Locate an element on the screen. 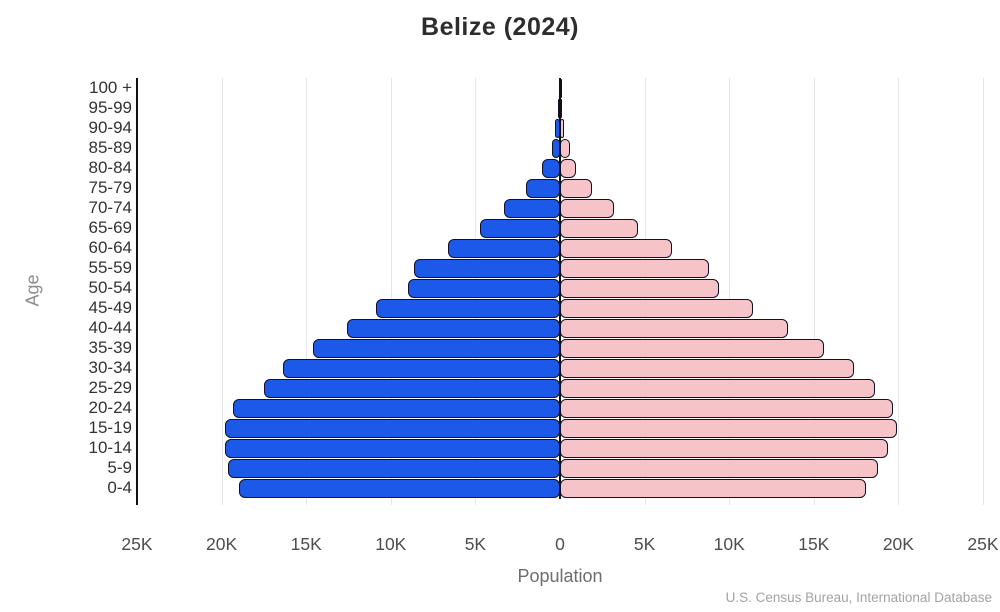 The width and height of the screenshot is (1000, 612). age-tick-label: 80-84 is located at coordinates (110, 167).